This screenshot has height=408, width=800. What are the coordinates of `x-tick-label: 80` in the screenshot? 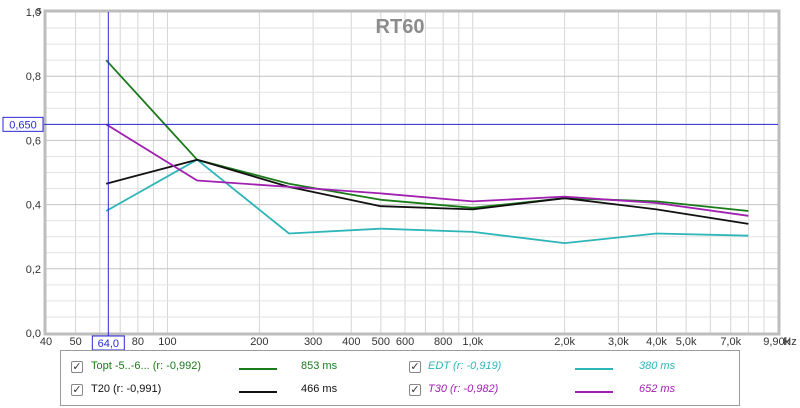 It's located at (138, 342).